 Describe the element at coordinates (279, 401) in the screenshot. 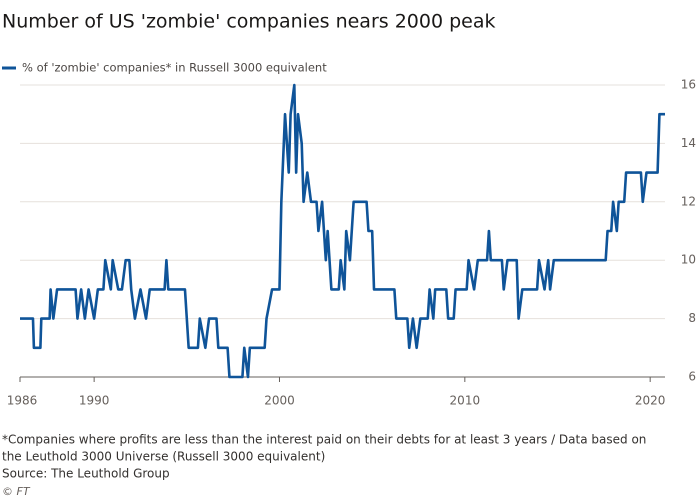

I see `x-tick-label: 2000` at that location.